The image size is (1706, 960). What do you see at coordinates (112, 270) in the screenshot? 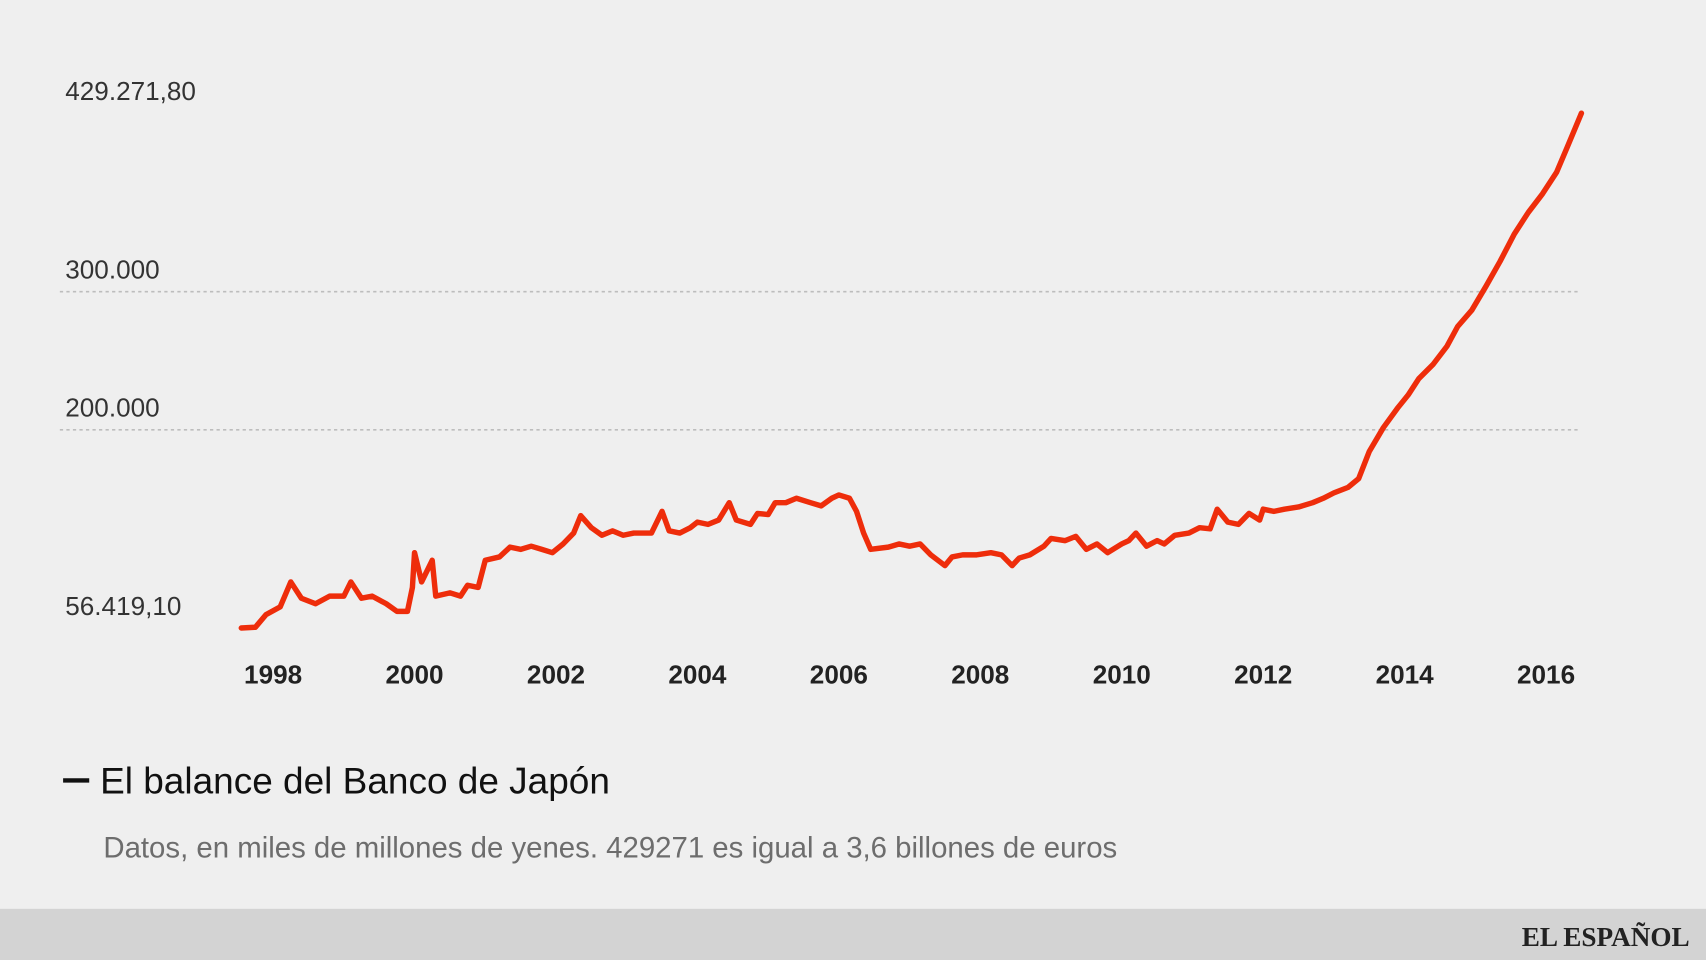
I see `y-tick-label: 300.000` at bounding box center [112, 270].